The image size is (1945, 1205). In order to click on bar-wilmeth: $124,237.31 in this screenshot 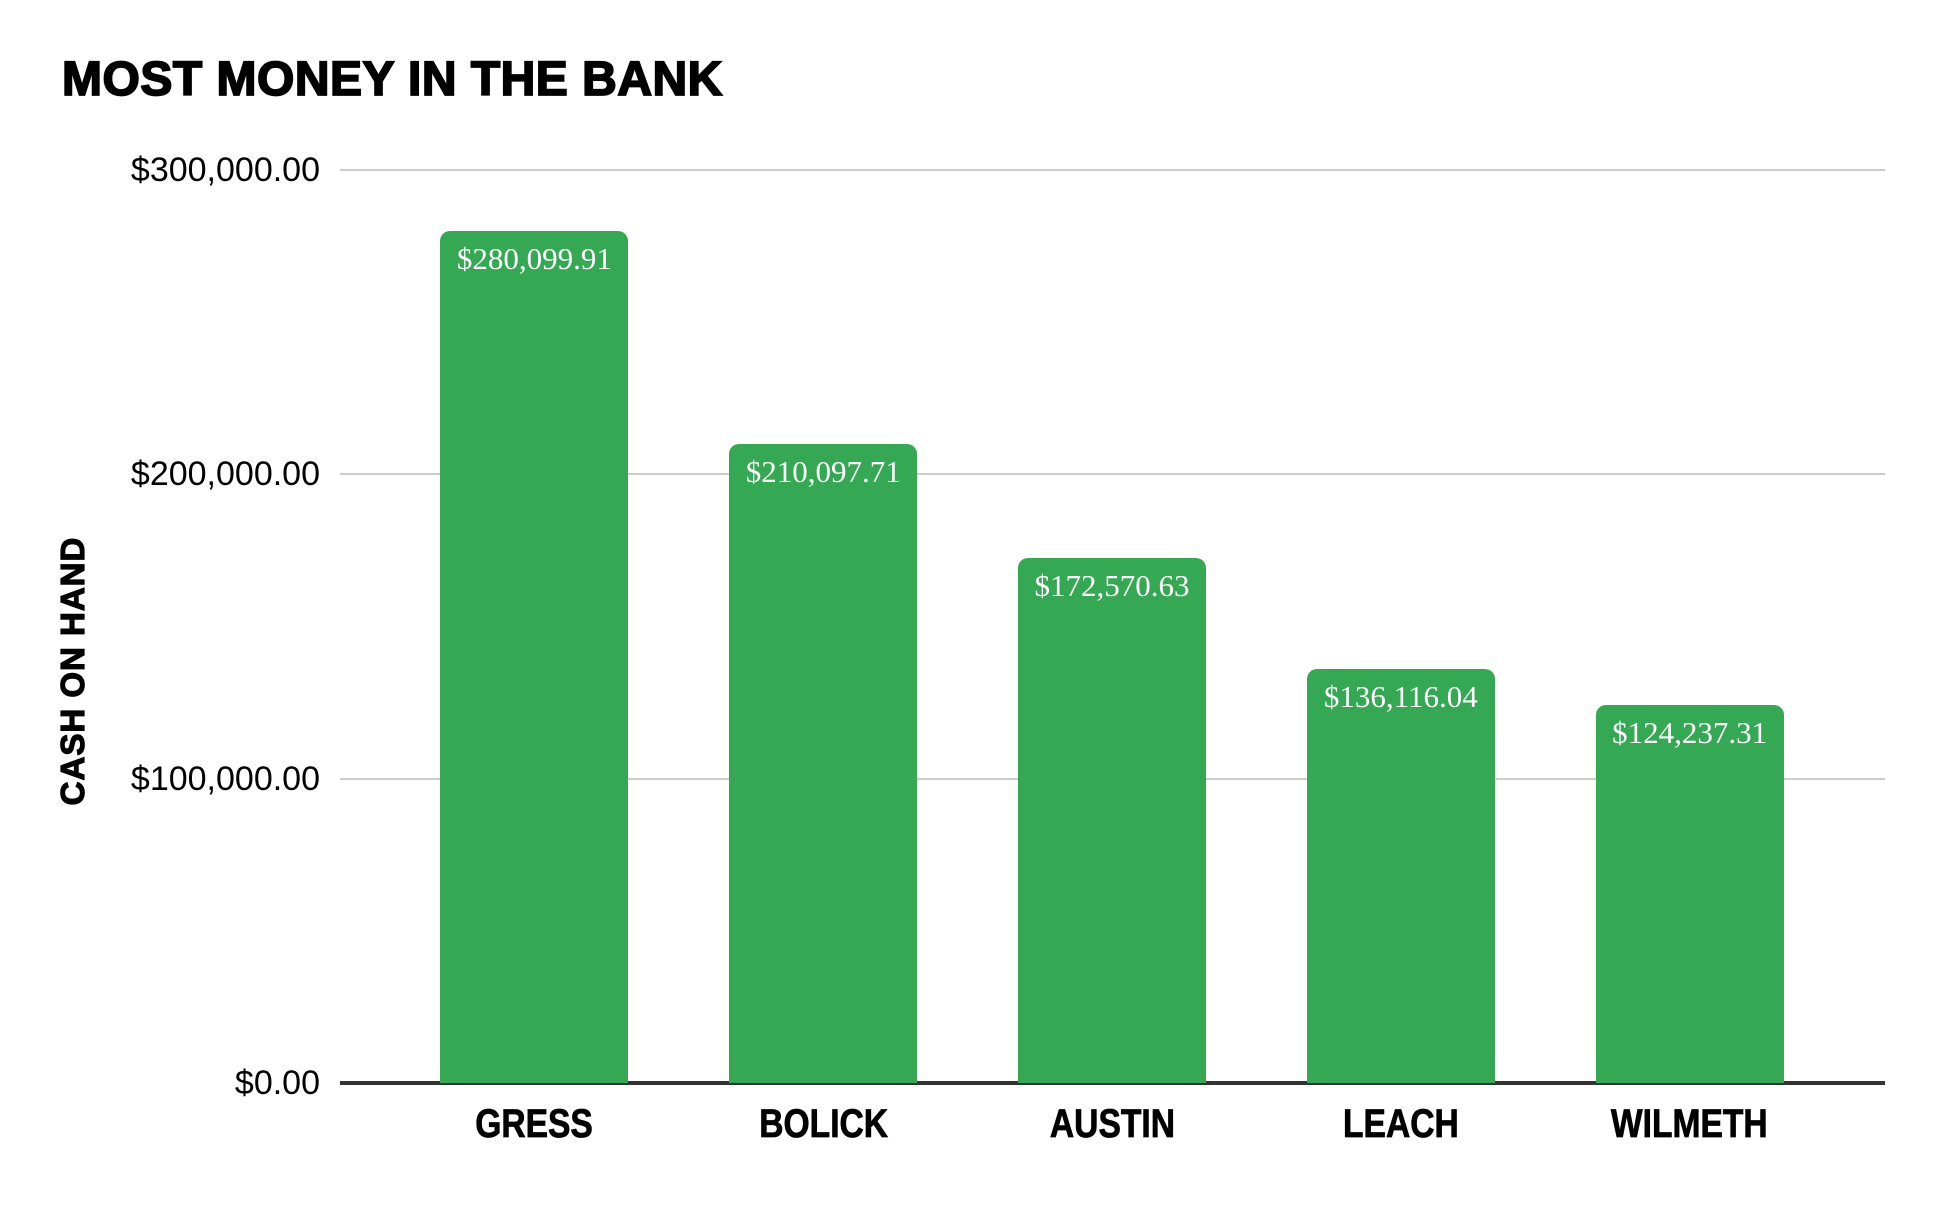, I will do `click(1689, 893)`.